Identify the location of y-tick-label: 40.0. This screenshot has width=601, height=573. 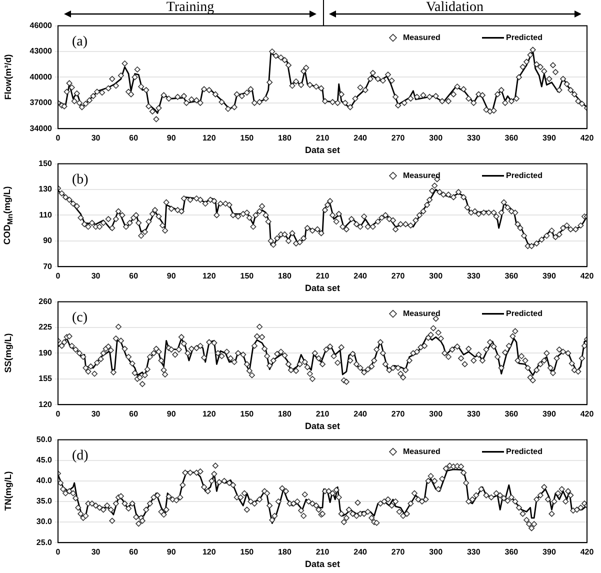
(44, 481).